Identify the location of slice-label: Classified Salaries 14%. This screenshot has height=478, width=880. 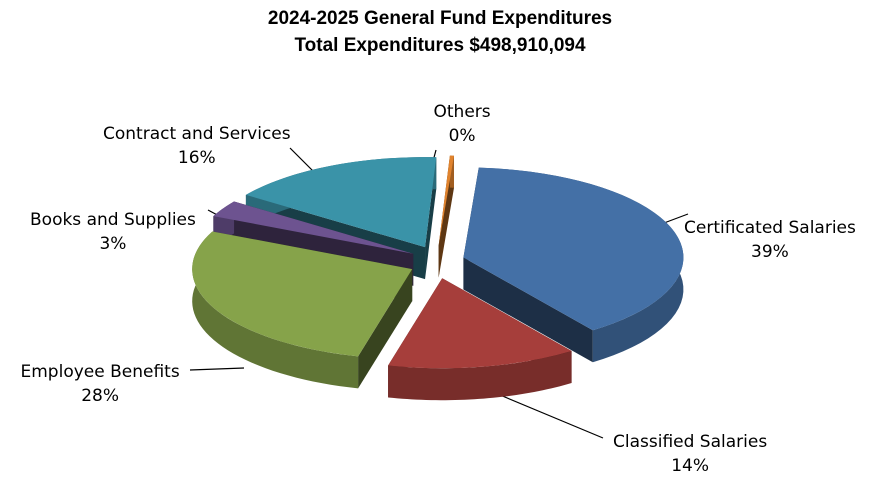
(690, 454).